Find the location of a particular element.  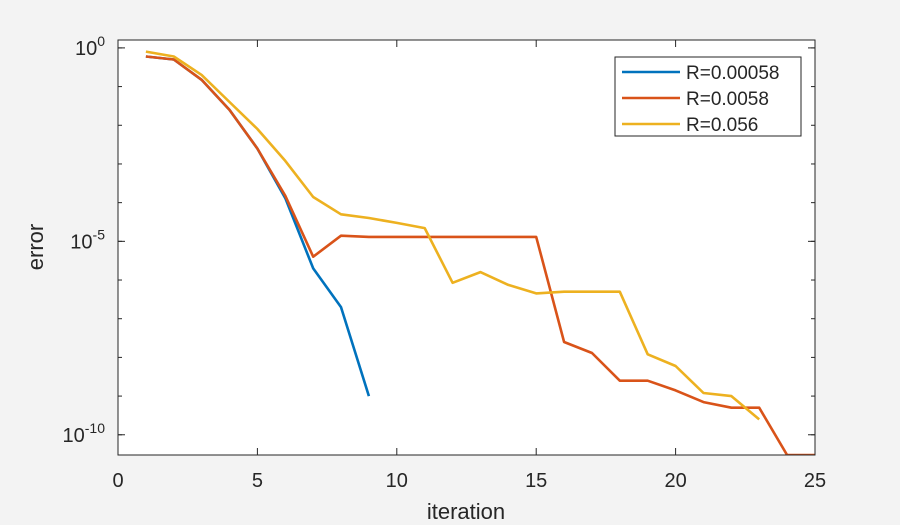

y-tick-label: 10⁻¹⁰ is located at coordinates (84, 433).